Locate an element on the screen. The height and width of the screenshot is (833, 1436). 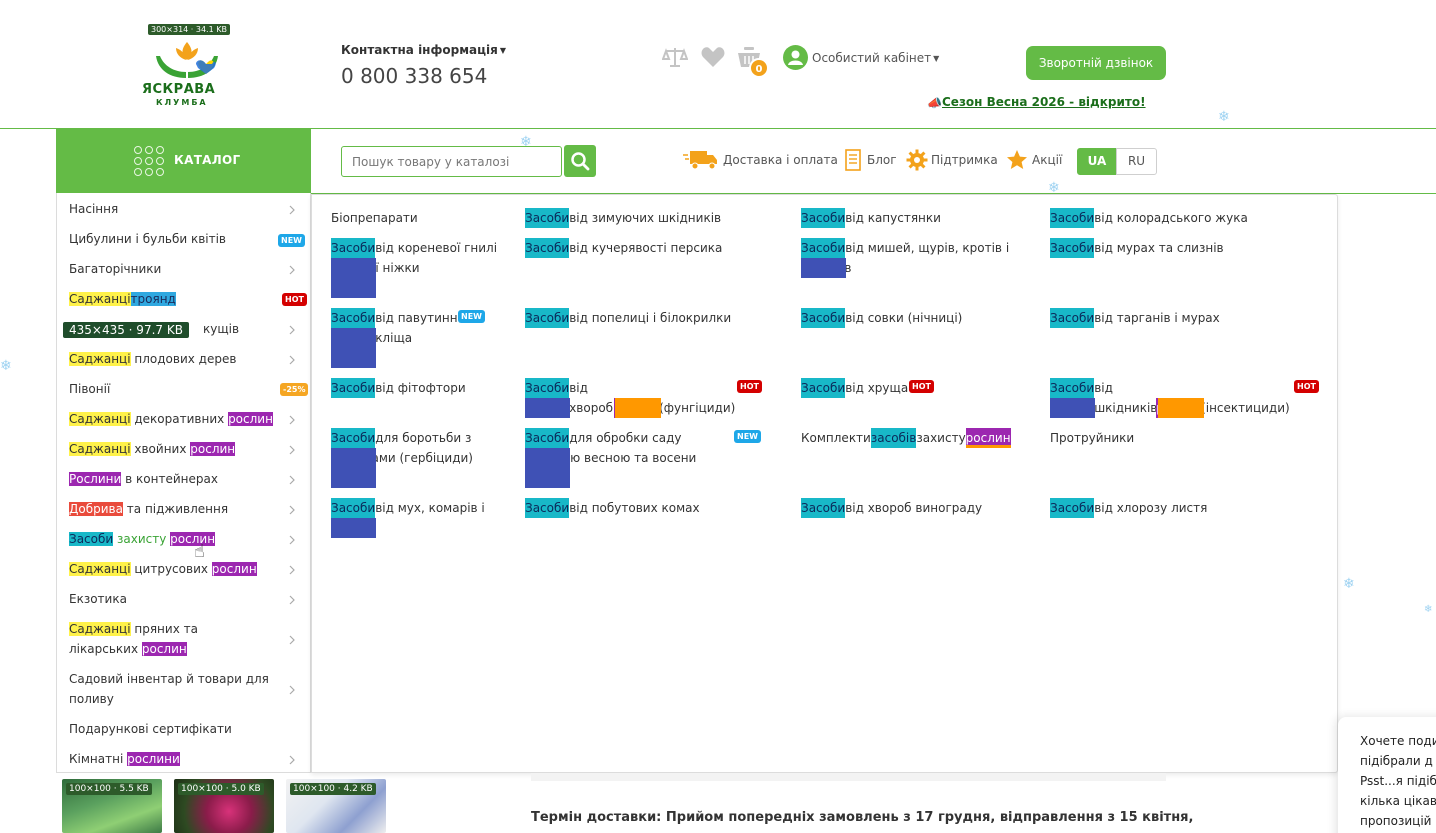
menu-item-fertilizers: Добрива та підживлення is located at coordinates (149, 509).